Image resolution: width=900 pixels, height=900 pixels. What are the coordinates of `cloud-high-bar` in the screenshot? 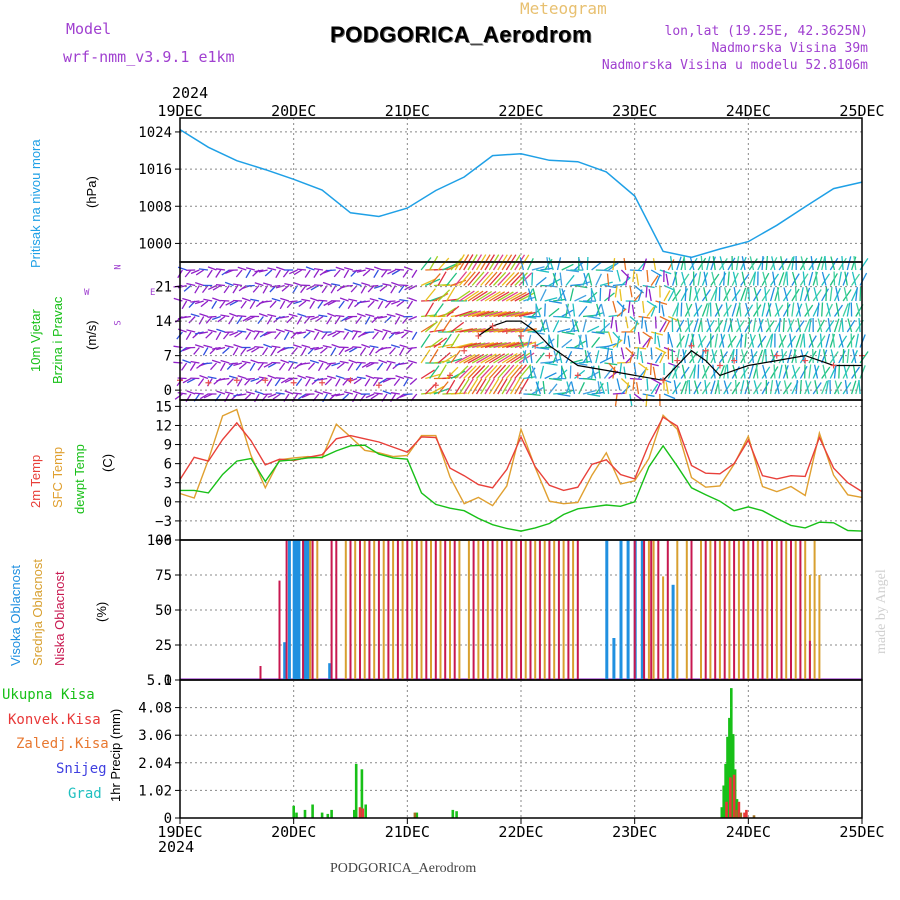 It's located at (308, 610).